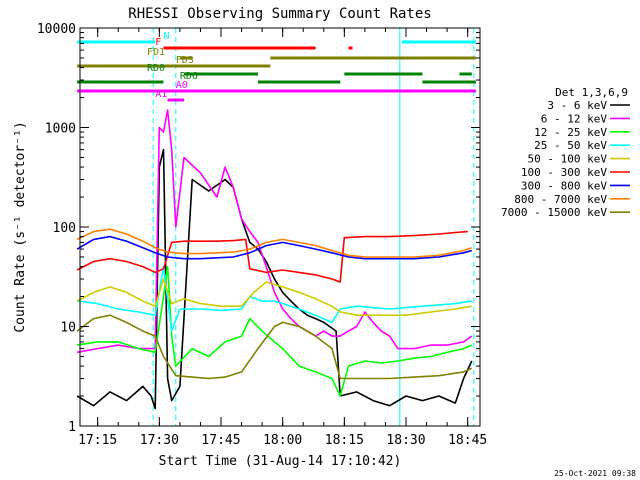 The width and height of the screenshot is (640, 480). Describe the element at coordinates (564, 172) in the screenshot. I see `legend-label-5: 100 - 300 keV` at that location.